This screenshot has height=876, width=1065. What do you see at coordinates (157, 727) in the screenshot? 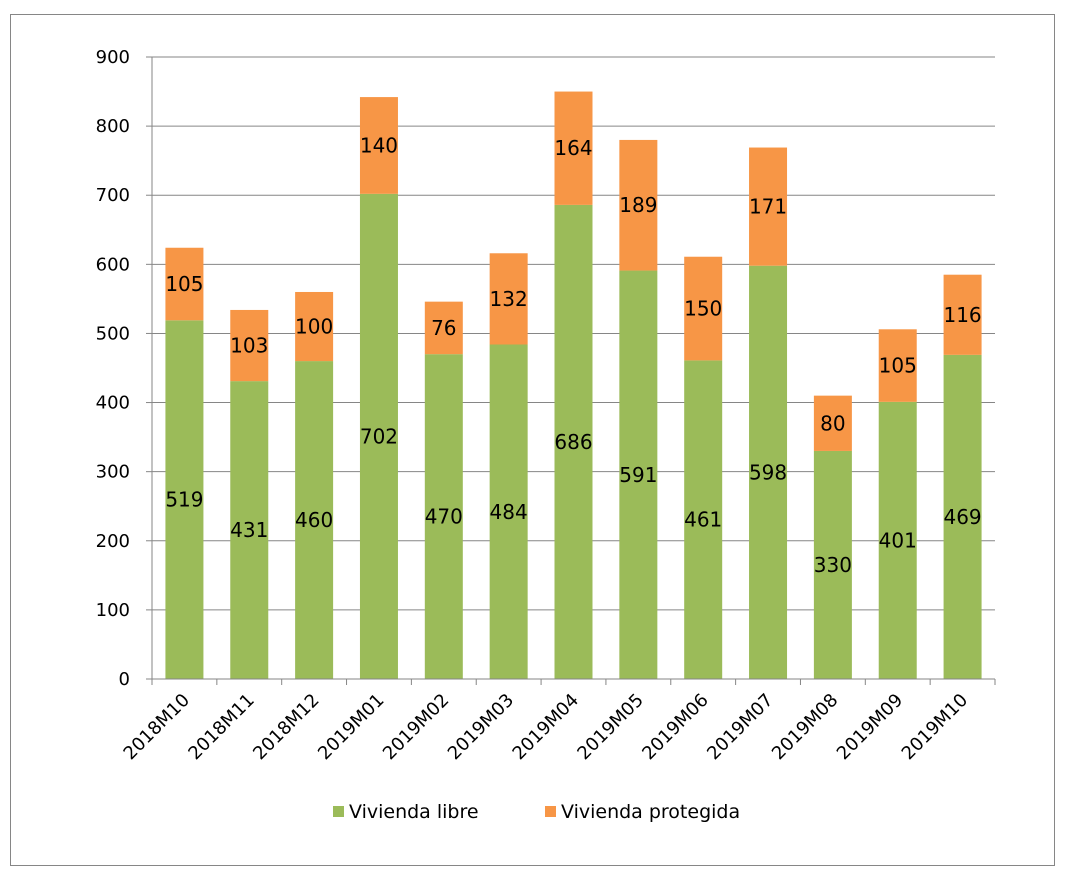
I see `x-tick-label: 2018M10` at bounding box center [157, 727].